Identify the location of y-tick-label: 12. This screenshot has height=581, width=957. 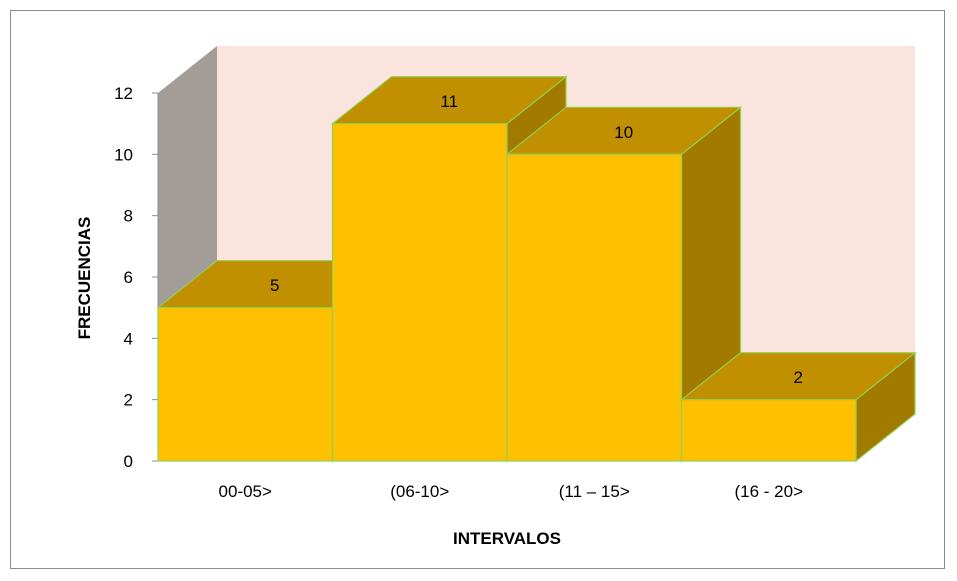
(123, 93).